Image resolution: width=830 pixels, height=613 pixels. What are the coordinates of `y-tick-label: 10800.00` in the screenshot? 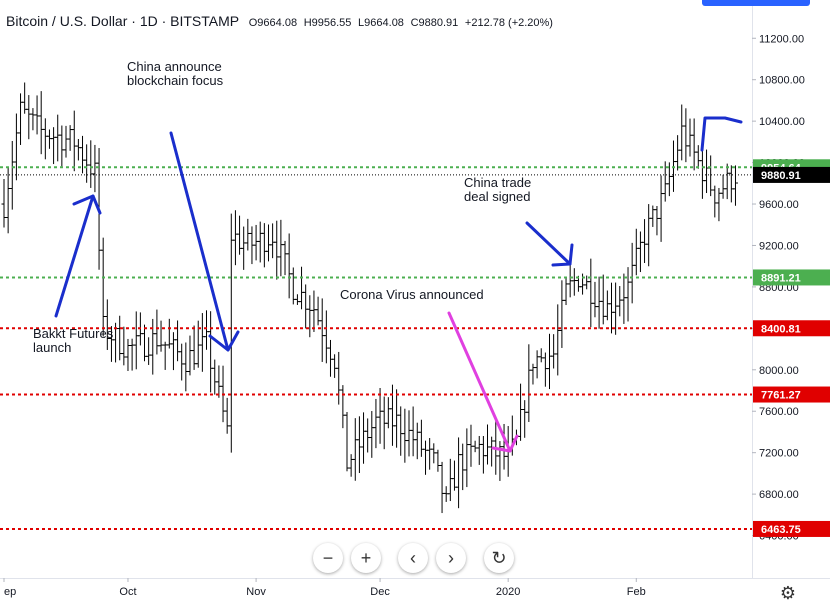 It's located at (782, 81).